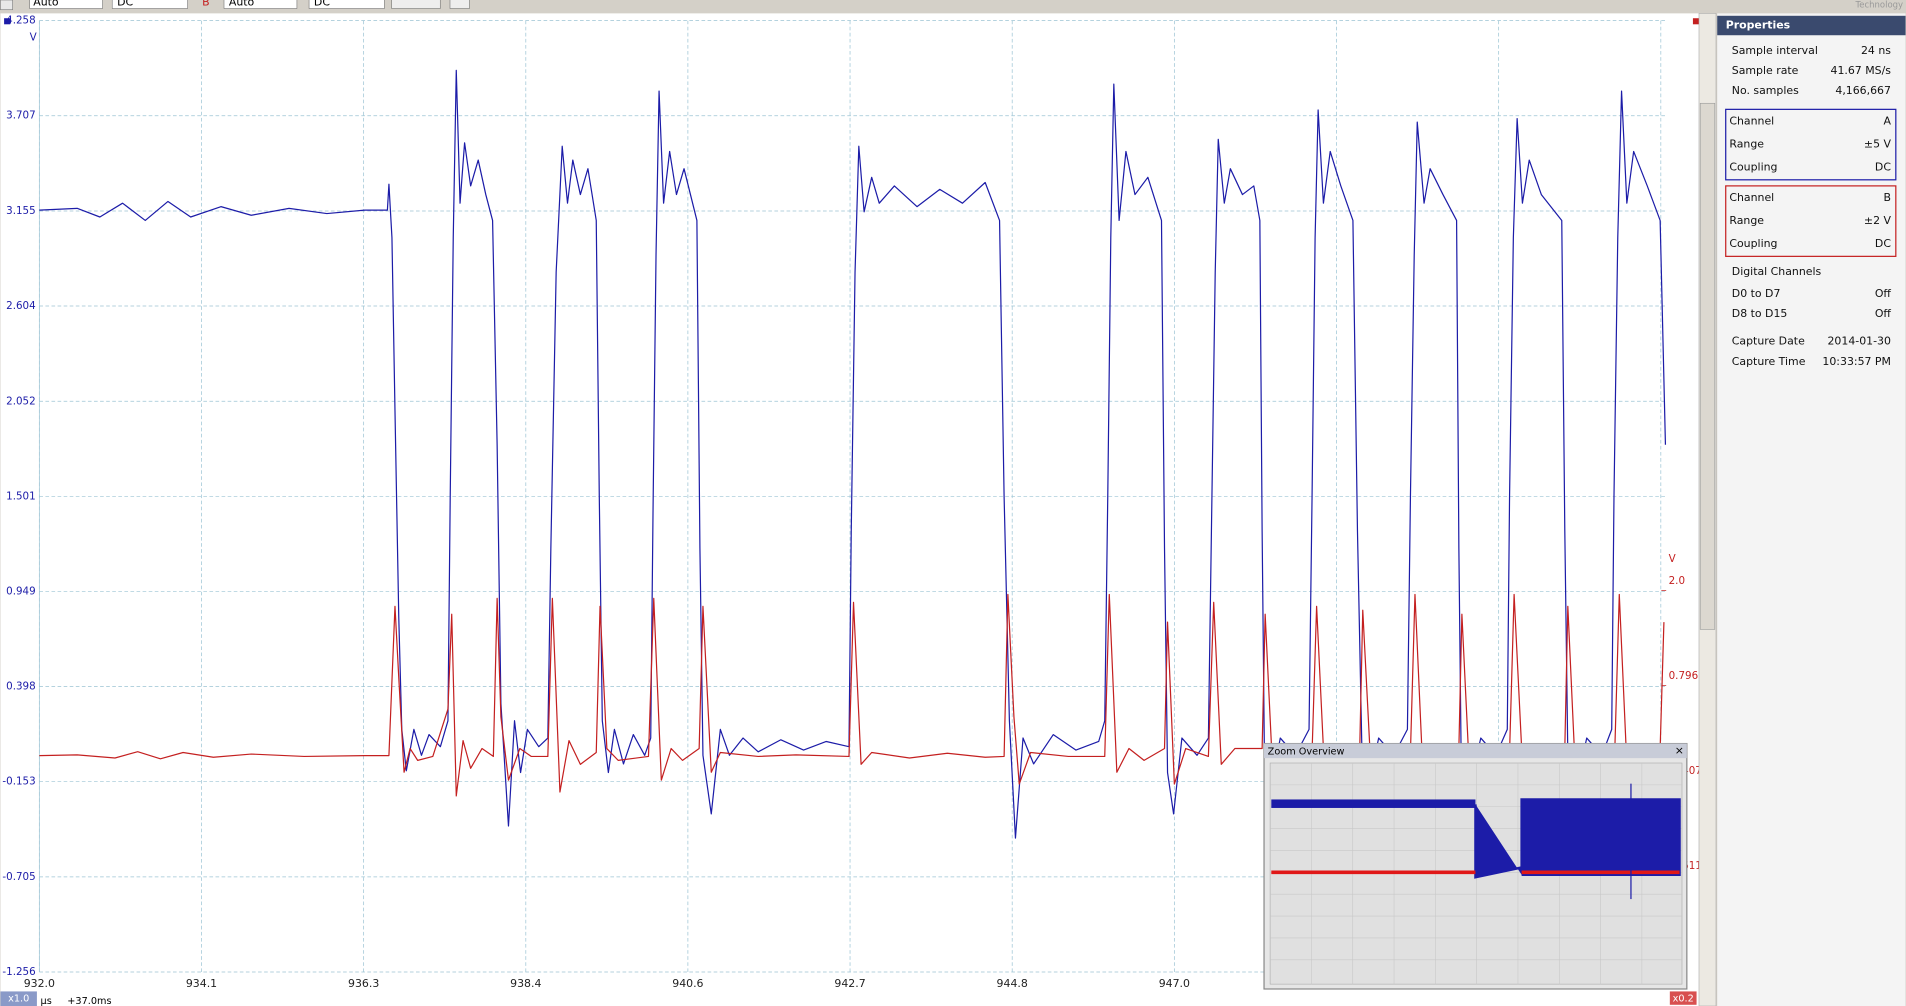  I want to click on x-tick-label: 944.8, so click(1012, 983).